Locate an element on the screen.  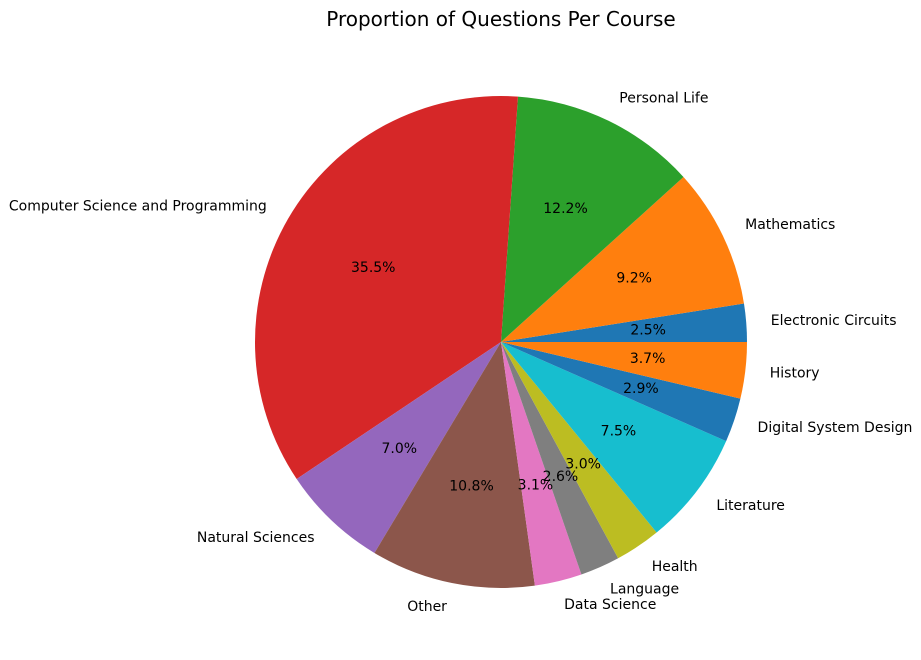
slice-natural-sciences is located at coordinates (398, 447).